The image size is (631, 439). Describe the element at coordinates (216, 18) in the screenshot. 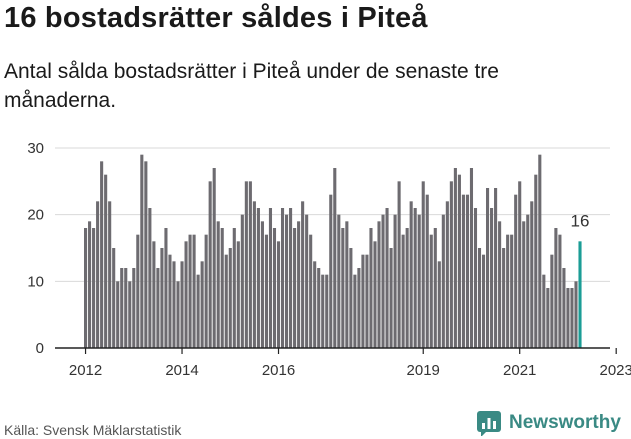

I see `chart-title: 16 bostadsrätter såldes i Piteå` at that location.